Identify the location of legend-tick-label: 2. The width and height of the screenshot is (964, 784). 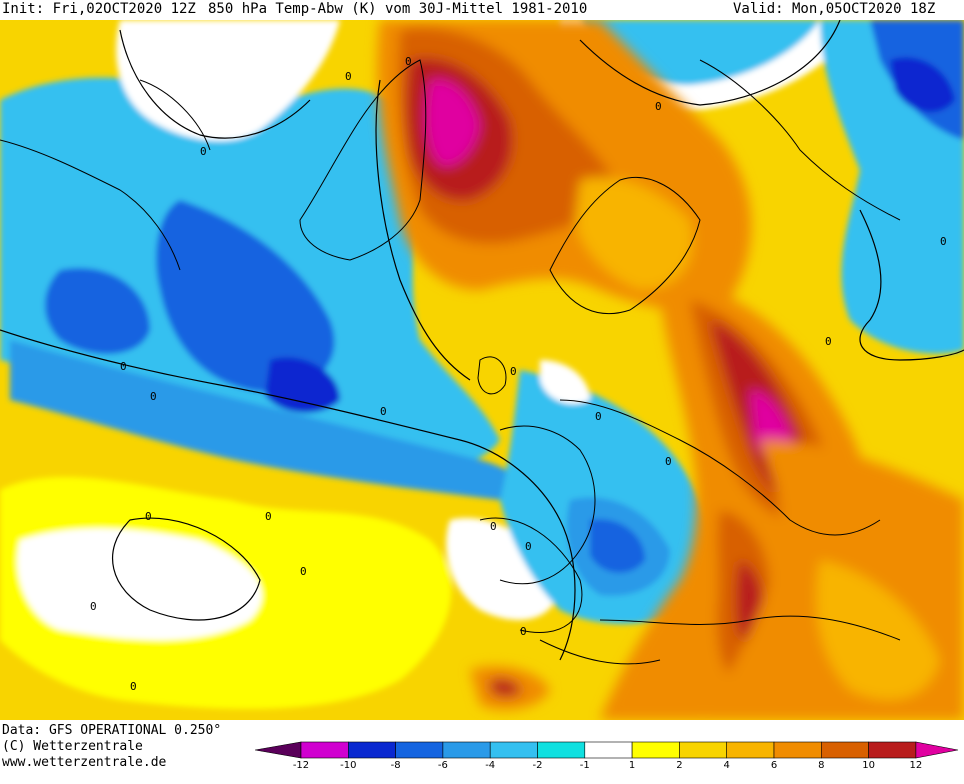
(679, 765).